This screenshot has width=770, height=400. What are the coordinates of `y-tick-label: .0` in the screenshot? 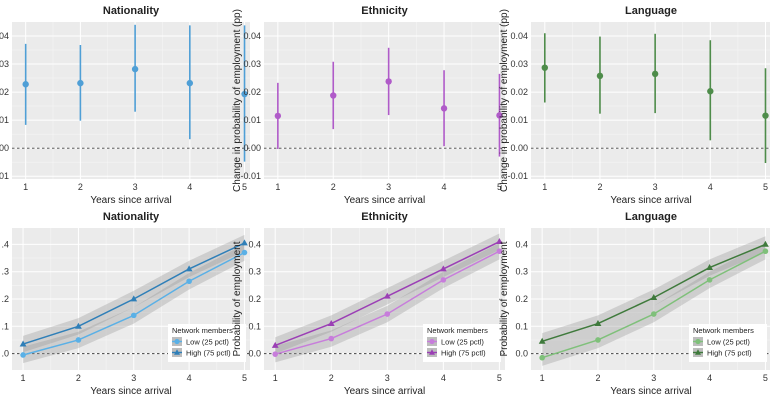 It's located at (5, 354).